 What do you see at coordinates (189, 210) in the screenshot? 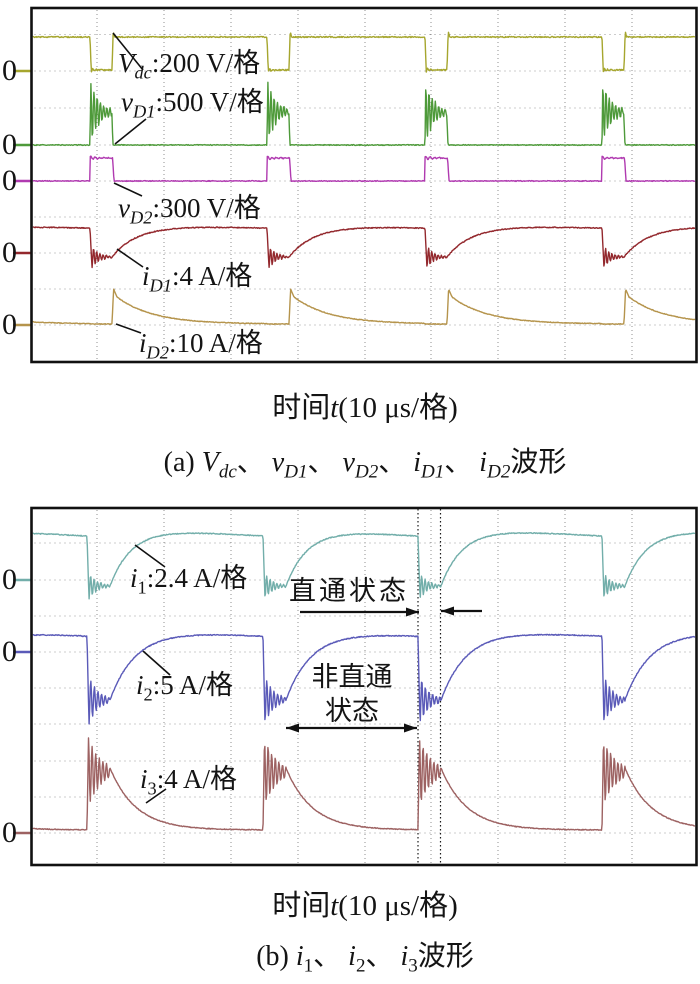
I see `trace-label-vd2: vD2:300 V/格` at bounding box center [189, 210].